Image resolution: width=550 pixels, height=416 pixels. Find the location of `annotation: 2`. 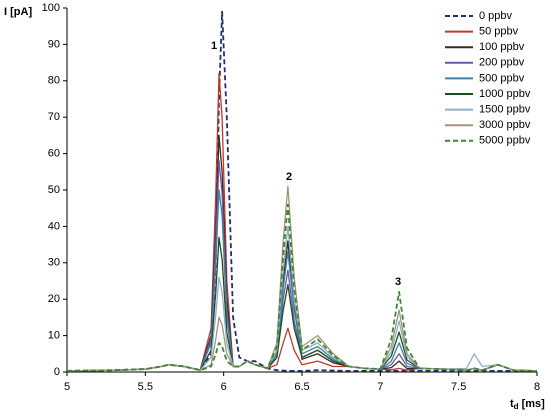

annotation: 2 is located at coordinates (289, 177).